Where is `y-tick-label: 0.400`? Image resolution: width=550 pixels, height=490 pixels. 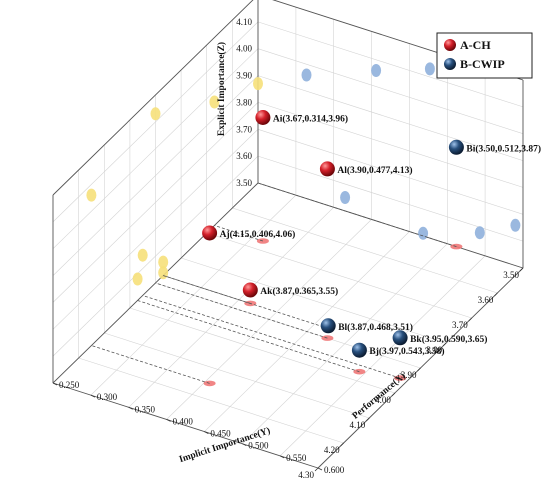 y-tick-label: 0.400 is located at coordinates (183, 421).